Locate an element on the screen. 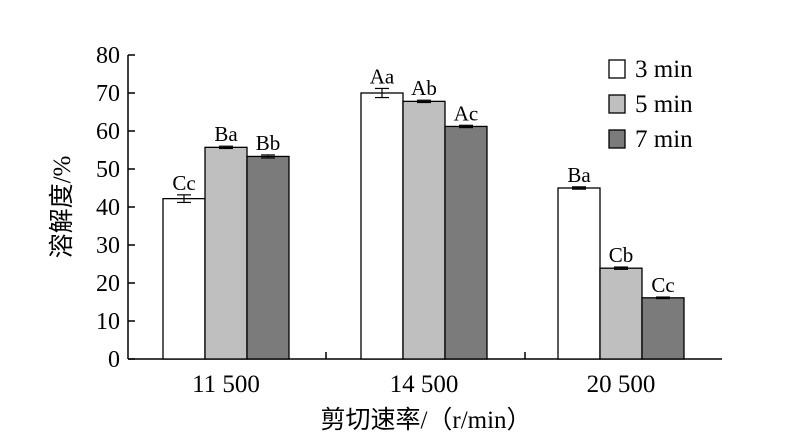 The height and width of the screenshot is (447, 802). x-category-label: 20 500 is located at coordinates (621, 384).